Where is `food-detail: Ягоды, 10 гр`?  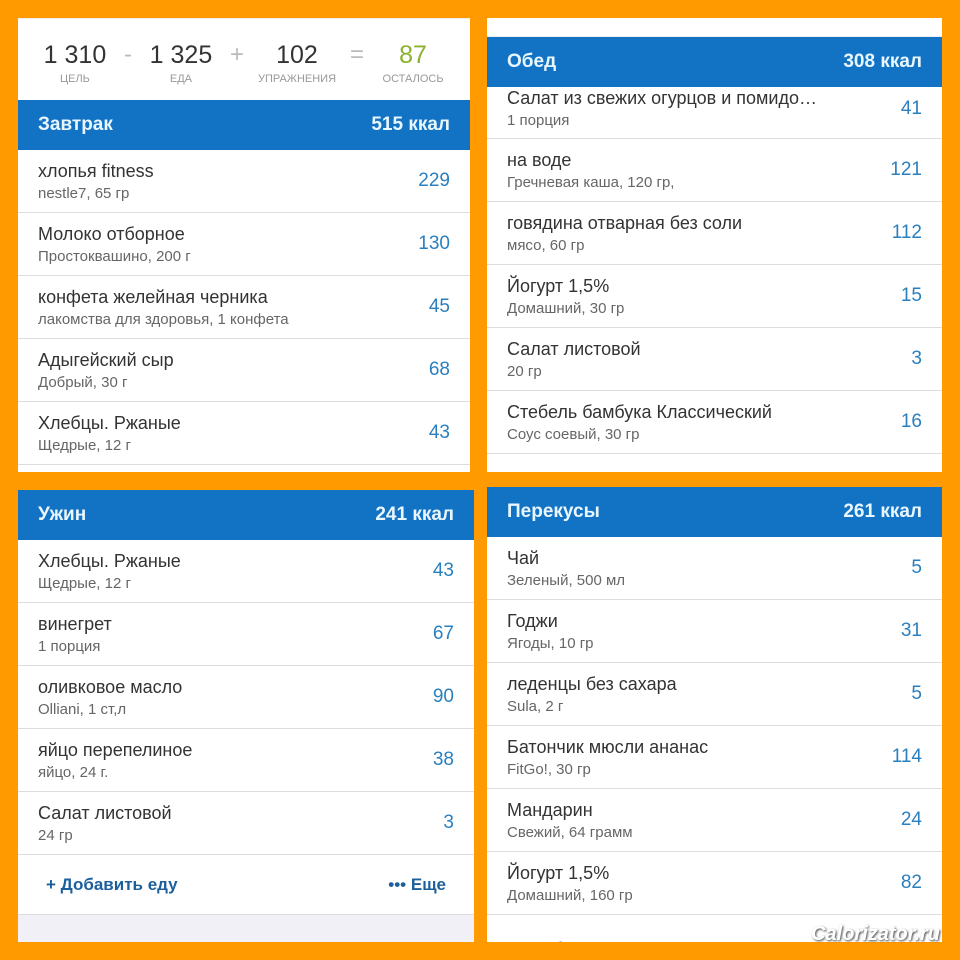 food-detail: Ягоды, 10 гр is located at coordinates (550, 643).